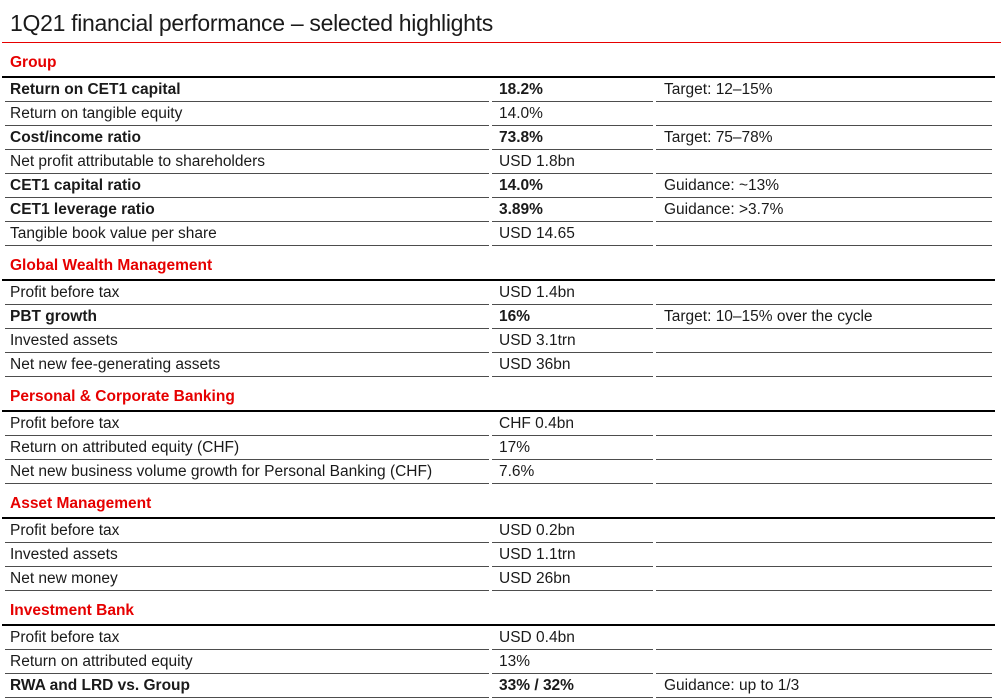 Image resolution: width=1003 pixels, height=699 pixels. What do you see at coordinates (247, 686) in the screenshot?
I see `metric-label: RWA and LRD vs. Group` at bounding box center [247, 686].